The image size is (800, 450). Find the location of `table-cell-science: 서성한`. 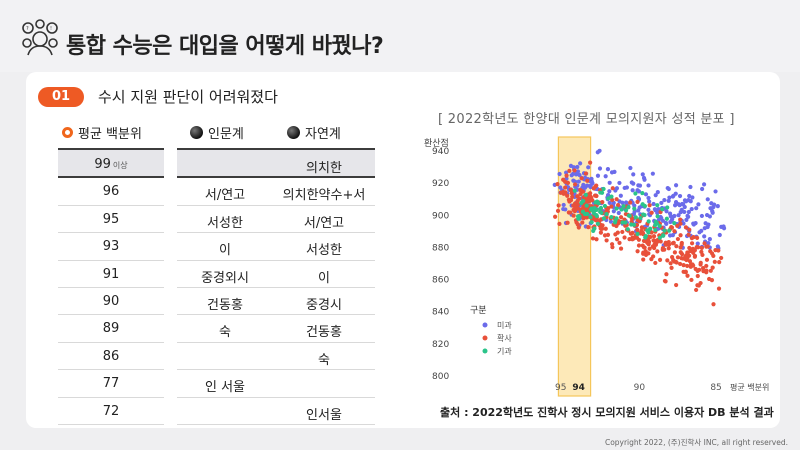

table-cell-science: 서성한 is located at coordinates (324, 251).